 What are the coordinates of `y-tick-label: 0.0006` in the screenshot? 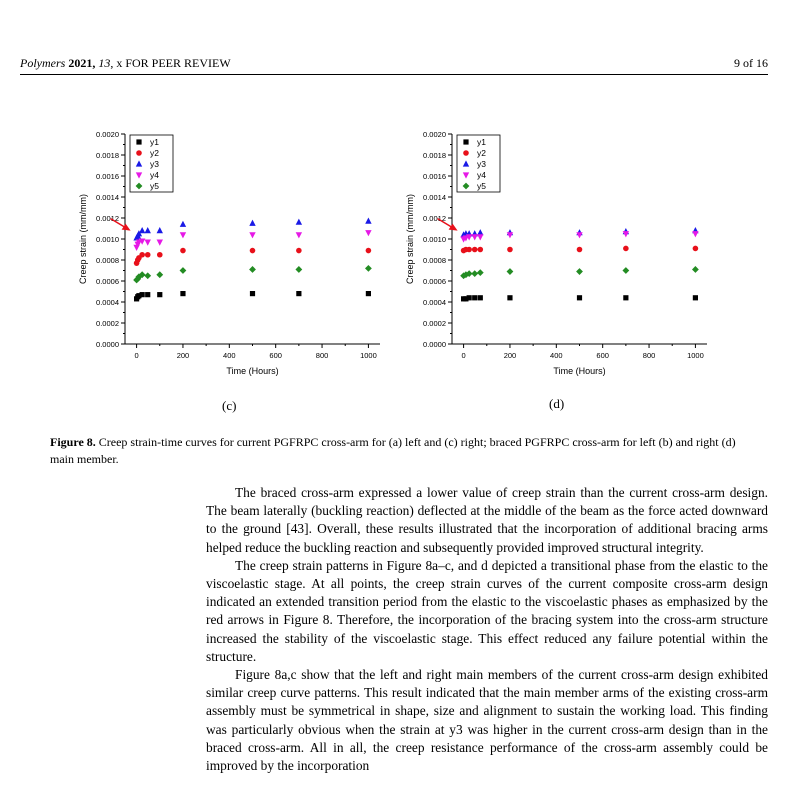 It's located at (107, 281).